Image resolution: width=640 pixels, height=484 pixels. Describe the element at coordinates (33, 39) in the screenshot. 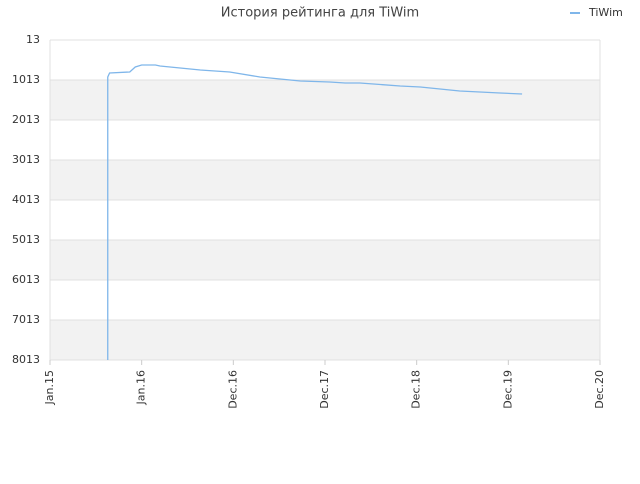

I see `y-tick-label: 13` at that location.